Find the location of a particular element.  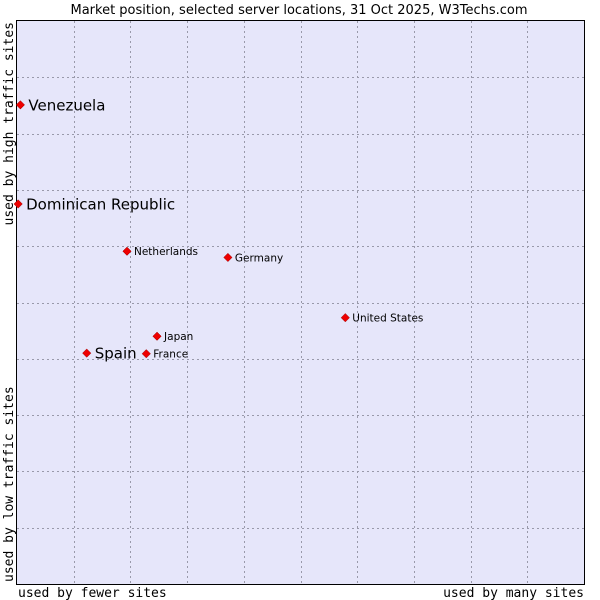

point-label-japan: Japan is located at coordinates (178, 337).